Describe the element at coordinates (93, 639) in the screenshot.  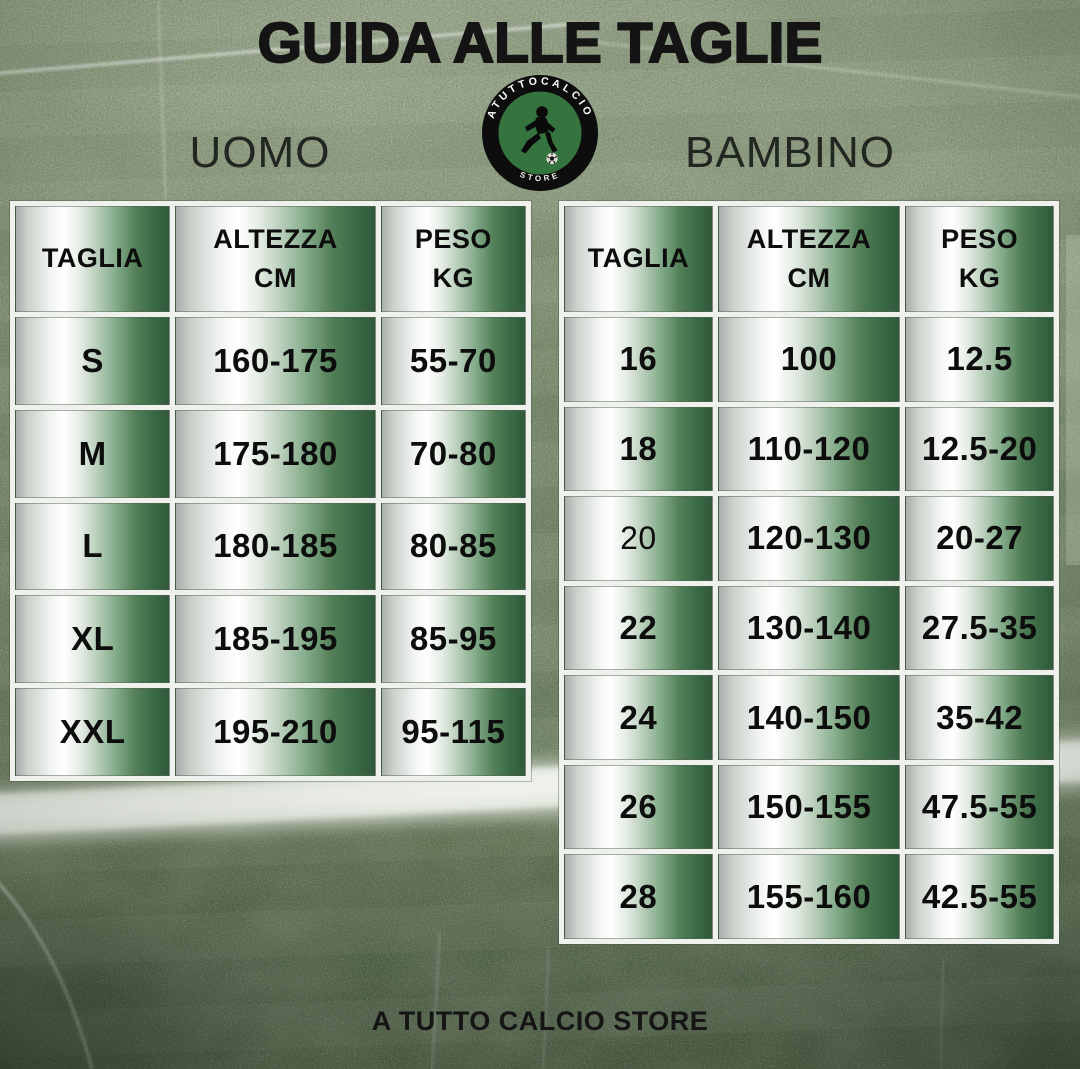
I see `cell-taglia: XL` at that location.